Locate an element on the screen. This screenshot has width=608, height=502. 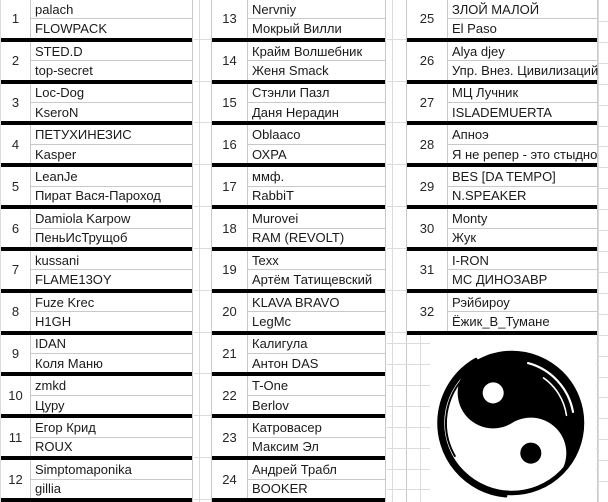
artist-top-cell: ПЕТУХИНЕЗИС is located at coordinates (111, 135).